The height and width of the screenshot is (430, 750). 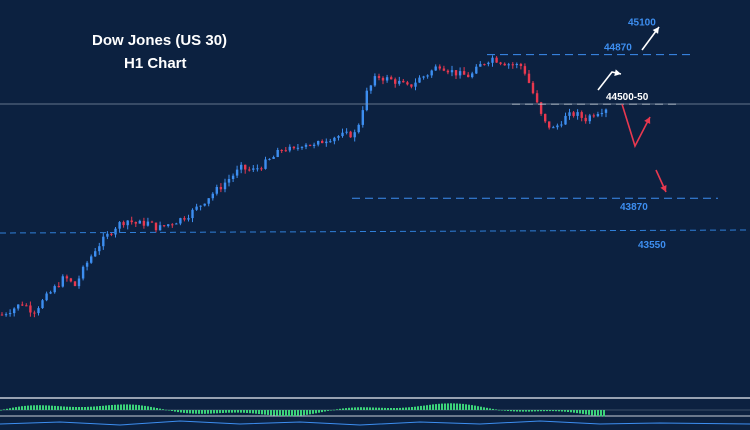 I want to click on level-45100-label: 45100, so click(x=642, y=23).